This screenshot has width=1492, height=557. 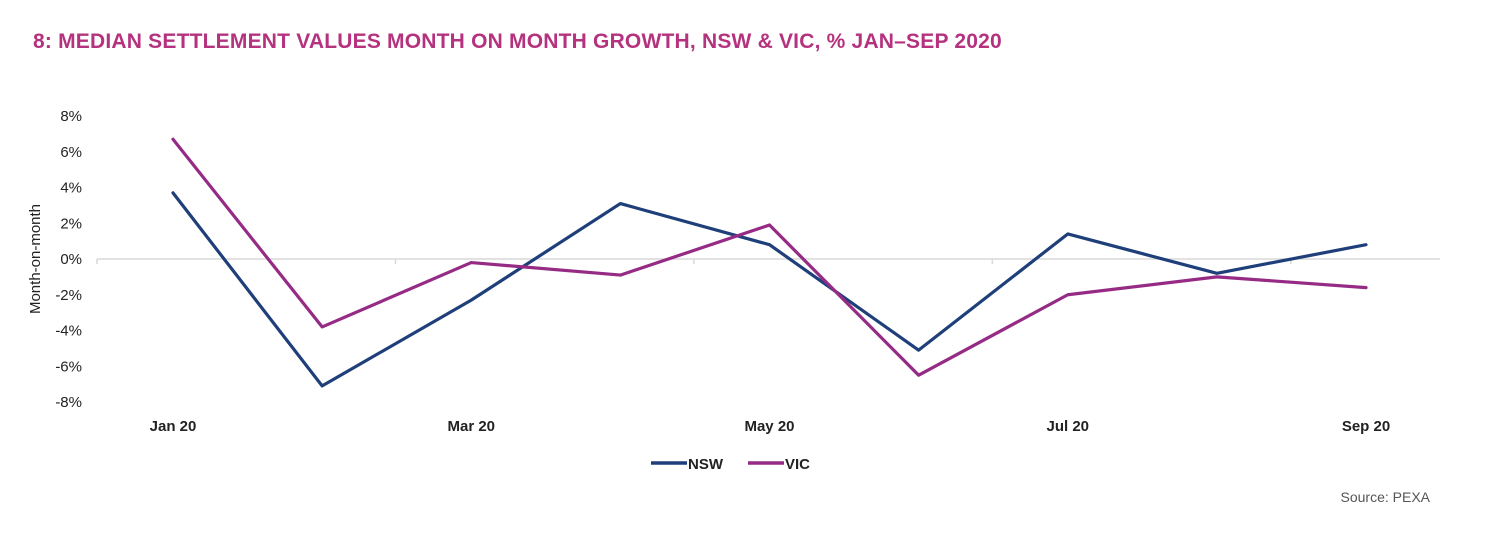 I want to click on y-tick-label: 4%, so click(x=71, y=188).